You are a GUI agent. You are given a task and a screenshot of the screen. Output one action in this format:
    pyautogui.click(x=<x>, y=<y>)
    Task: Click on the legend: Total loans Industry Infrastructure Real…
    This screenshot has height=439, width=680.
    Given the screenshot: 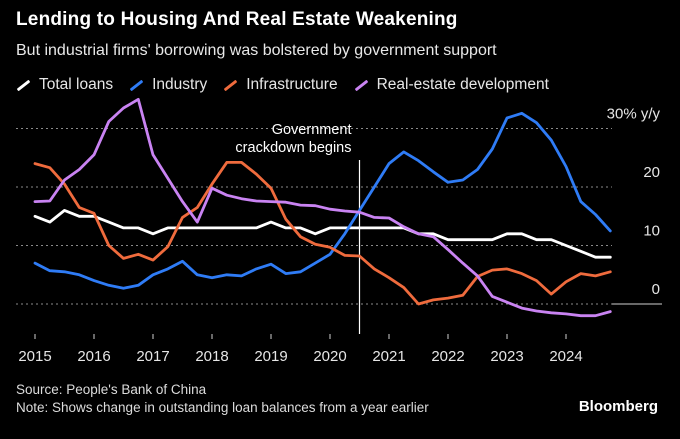 What is the action you would take?
    pyautogui.click(x=290, y=85)
    